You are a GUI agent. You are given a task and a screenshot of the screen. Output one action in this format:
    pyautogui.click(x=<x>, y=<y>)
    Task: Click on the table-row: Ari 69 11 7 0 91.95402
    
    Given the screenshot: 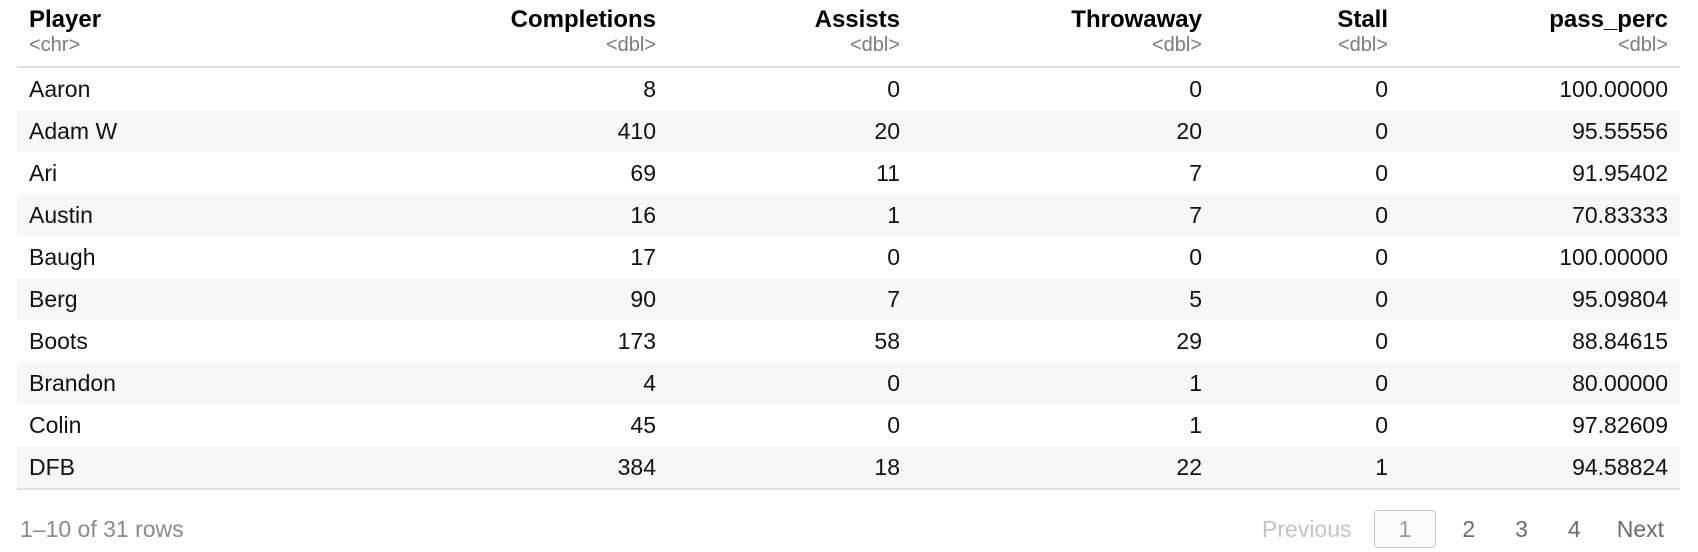 What is the action you would take?
    pyautogui.click(x=848, y=173)
    